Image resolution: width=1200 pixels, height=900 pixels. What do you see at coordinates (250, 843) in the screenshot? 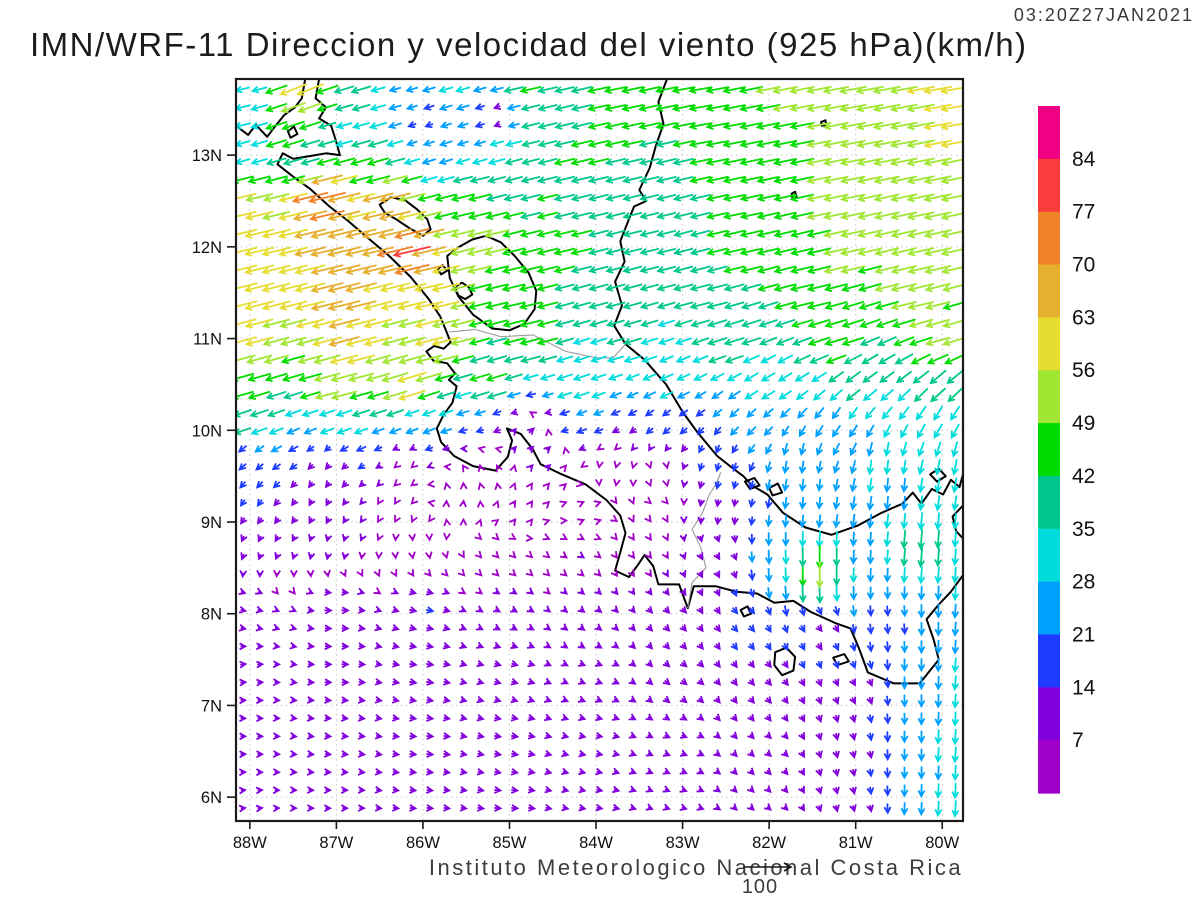
I see `lon-tick-label: 88W` at bounding box center [250, 843].